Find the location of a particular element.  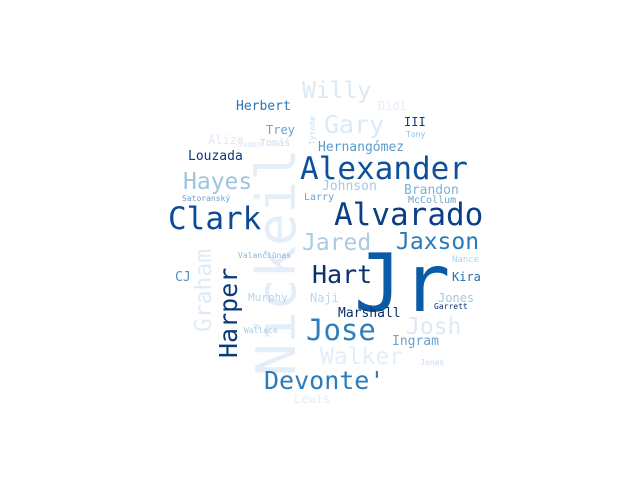

word-tomas: Tomáš is located at coordinates (275, 143).